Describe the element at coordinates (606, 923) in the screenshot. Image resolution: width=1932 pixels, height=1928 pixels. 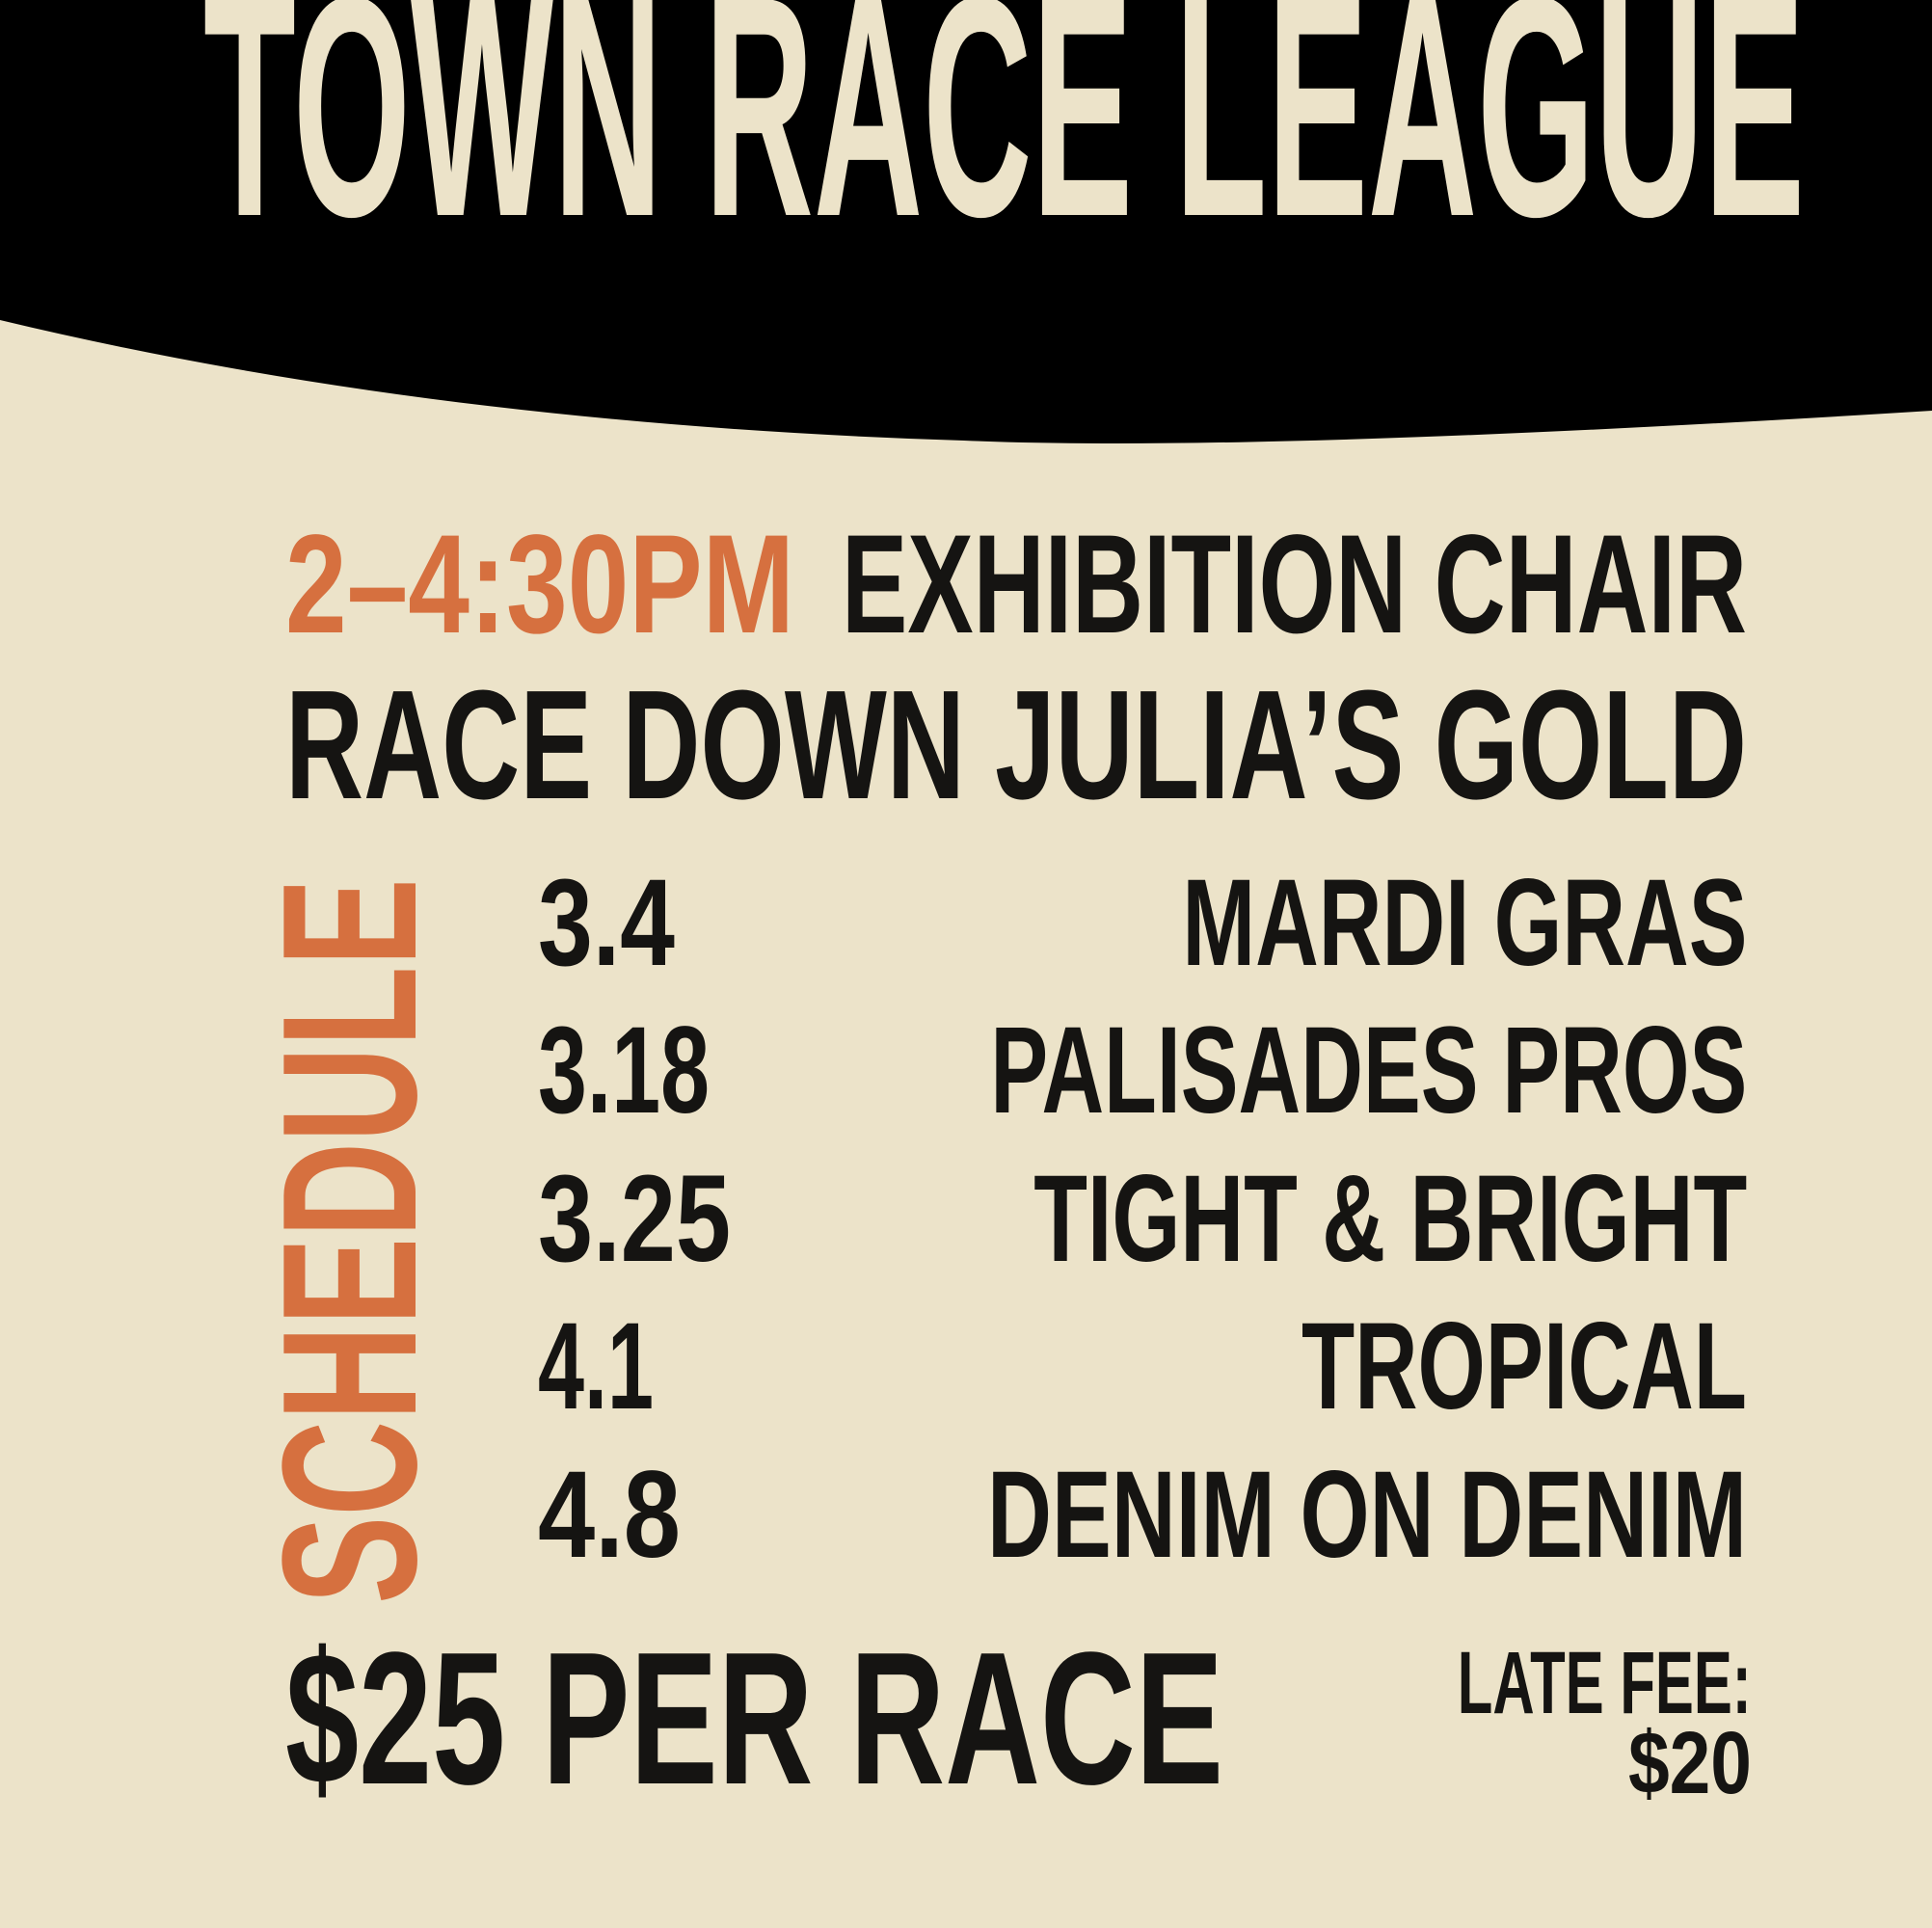
I see `schedule-date: 3.4` at that location.